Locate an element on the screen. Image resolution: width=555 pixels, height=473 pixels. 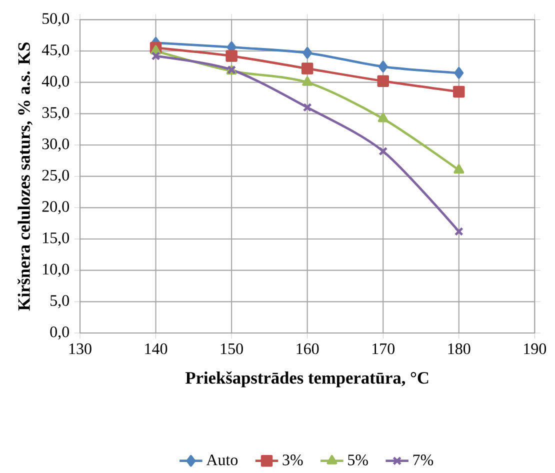
legend-label: 7% is located at coordinates (423, 460).